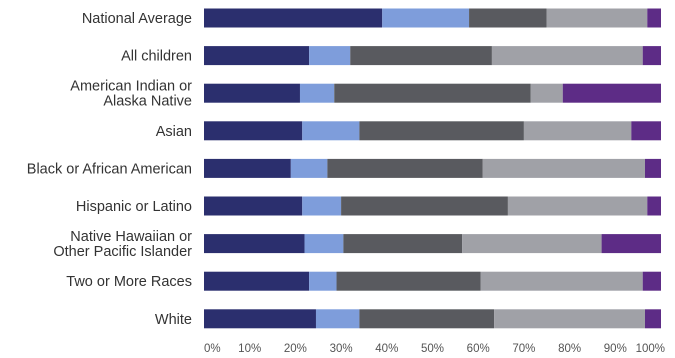 The image size is (675, 358). What do you see at coordinates (650, 349) in the screenshot?
I see `x-tick-label: 100%` at bounding box center [650, 349].